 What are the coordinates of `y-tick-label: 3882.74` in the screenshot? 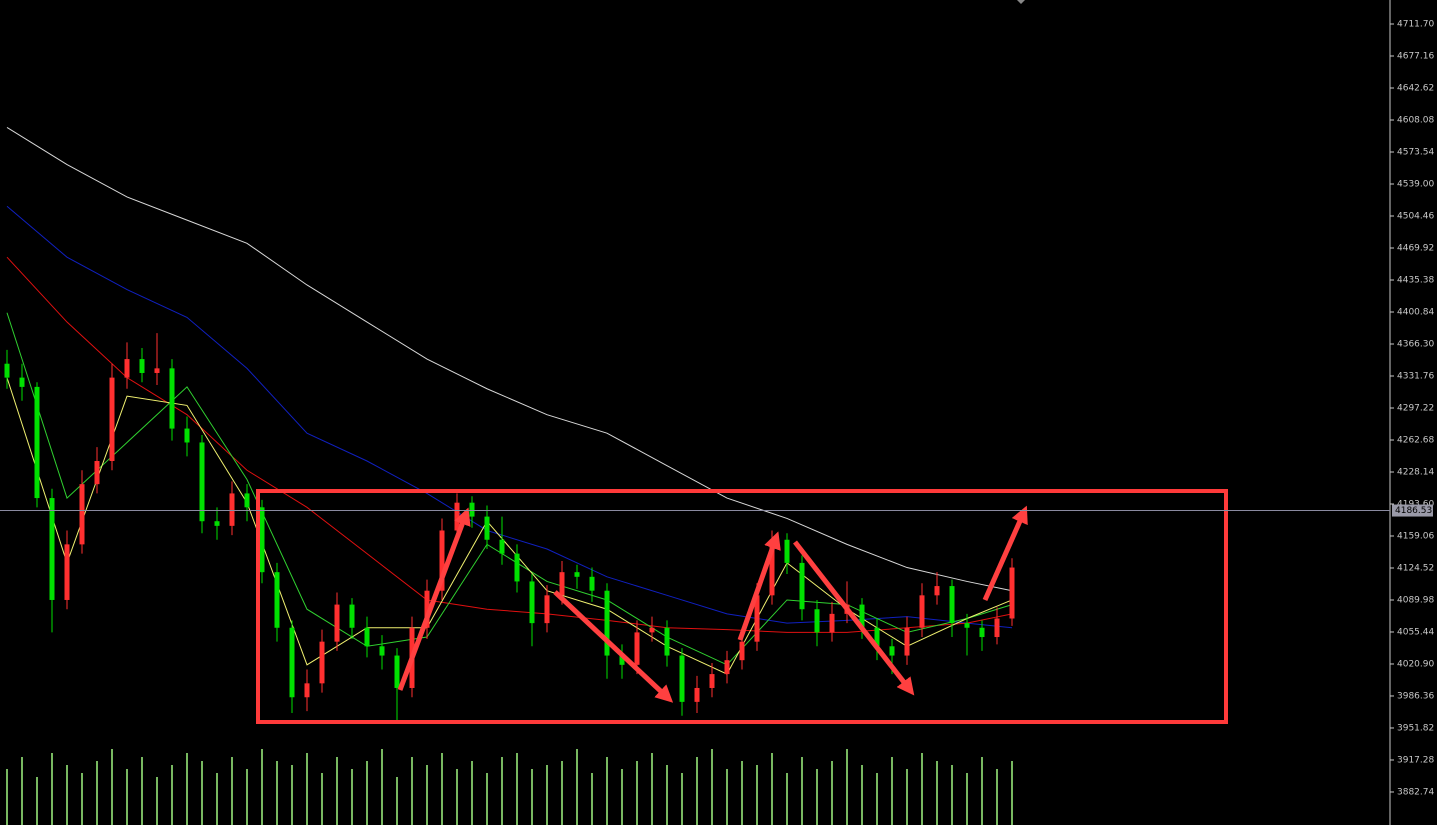 It's located at (1415, 792).